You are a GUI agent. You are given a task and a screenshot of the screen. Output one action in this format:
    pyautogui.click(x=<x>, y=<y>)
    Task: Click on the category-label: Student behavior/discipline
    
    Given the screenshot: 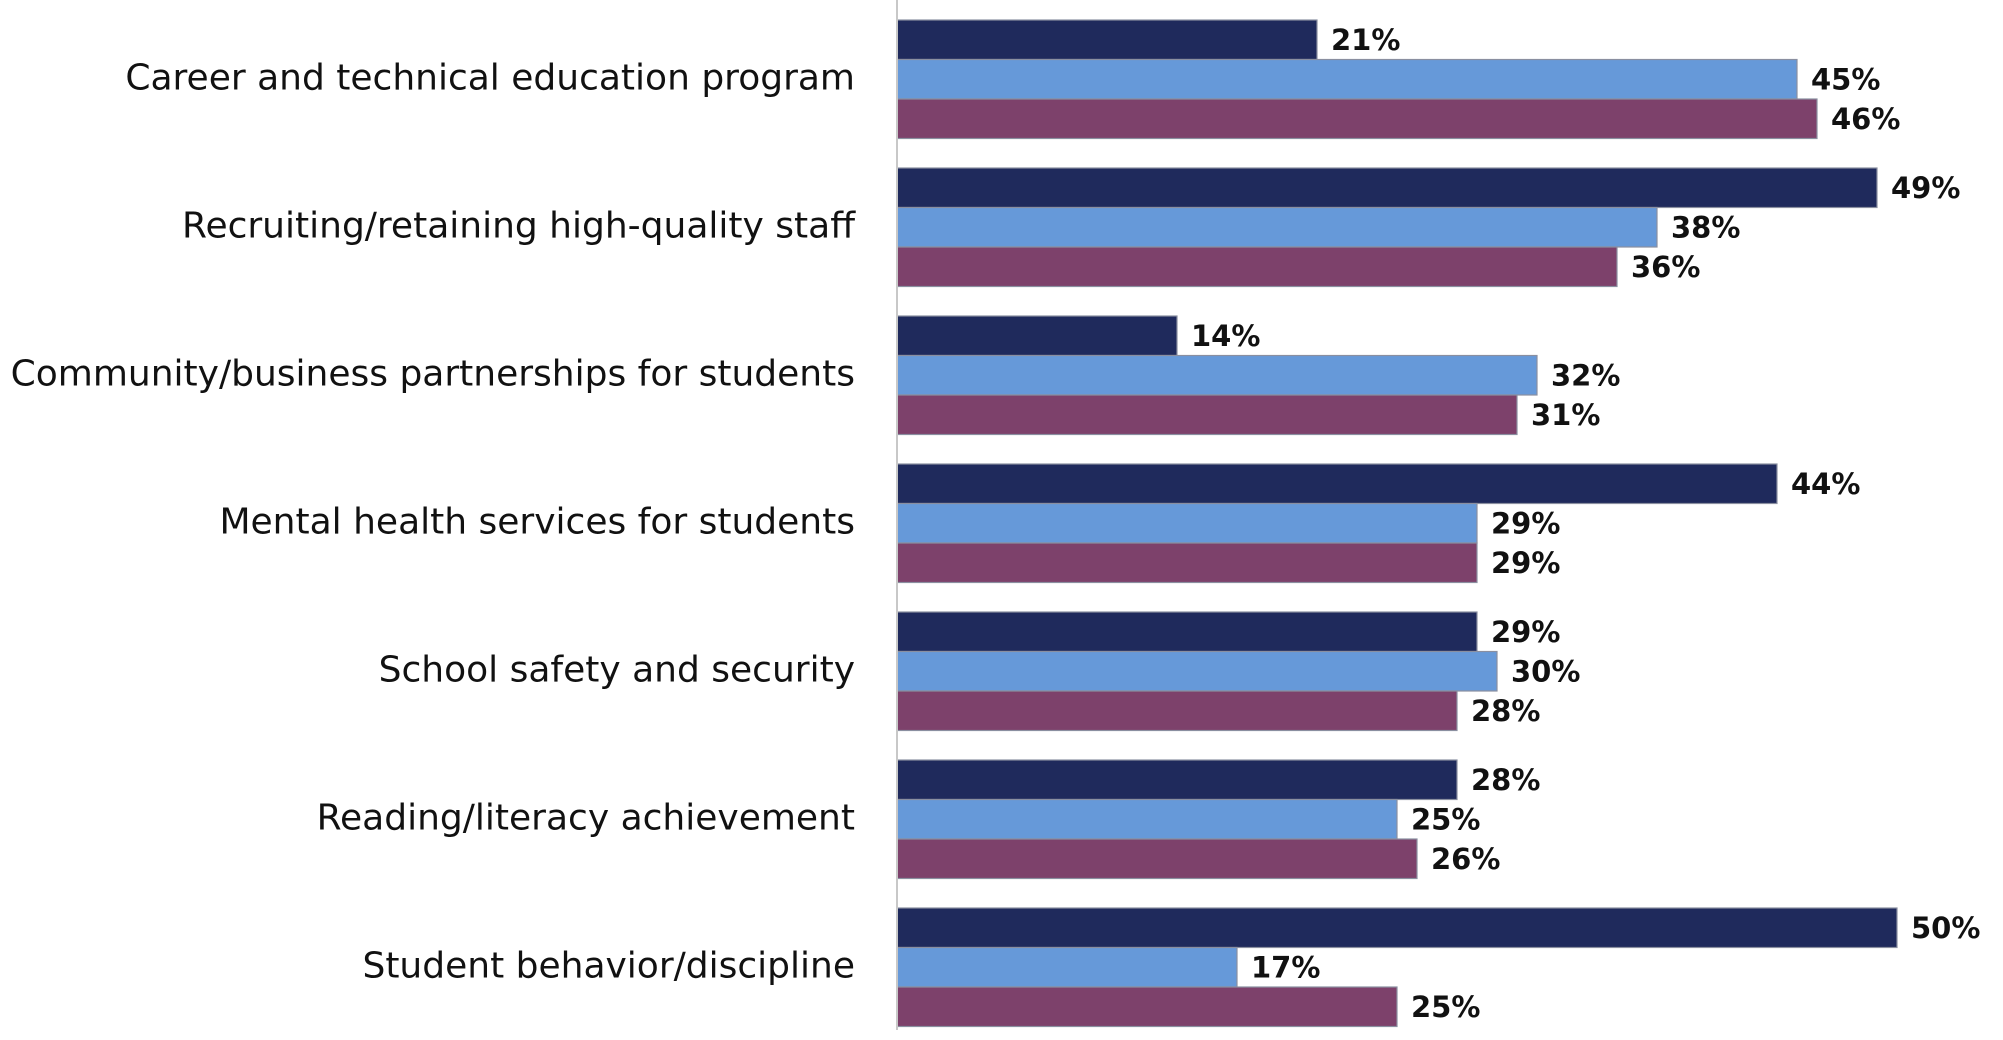 What is the action you would take?
    pyautogui.click(x=608, y=965)
    